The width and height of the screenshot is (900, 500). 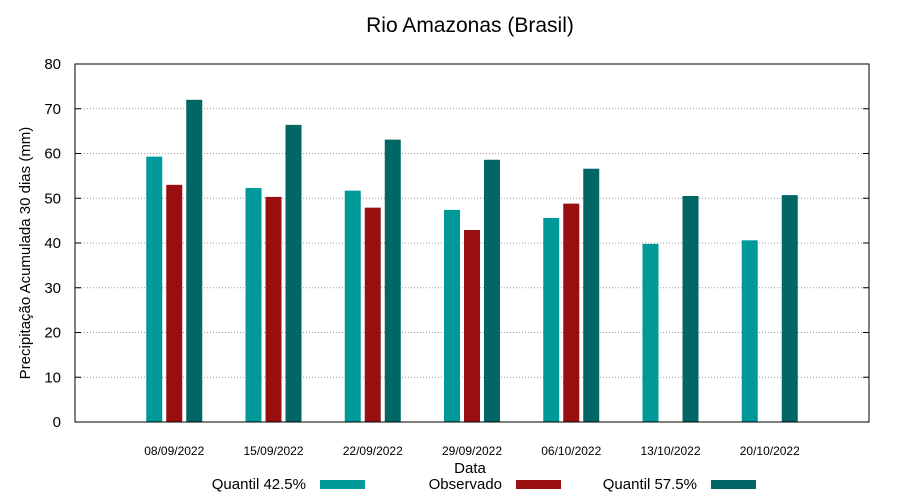 What do you see at coordinates (650, 484) in the screenshot?
I see `legend-label: Quantil 57.5%` at bounding box center [650, 484].